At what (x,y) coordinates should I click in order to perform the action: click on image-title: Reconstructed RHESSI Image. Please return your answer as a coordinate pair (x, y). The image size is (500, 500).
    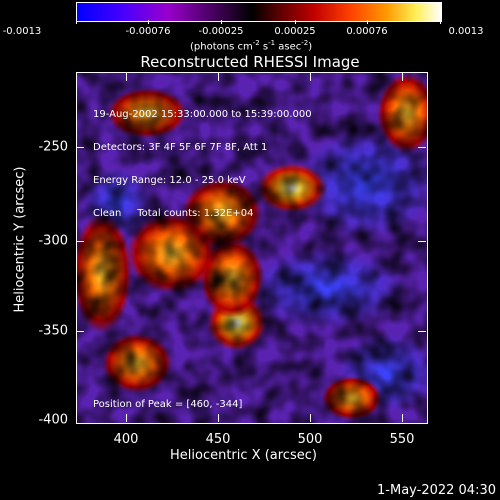
    Looking at the image, I should click on (250, 62).